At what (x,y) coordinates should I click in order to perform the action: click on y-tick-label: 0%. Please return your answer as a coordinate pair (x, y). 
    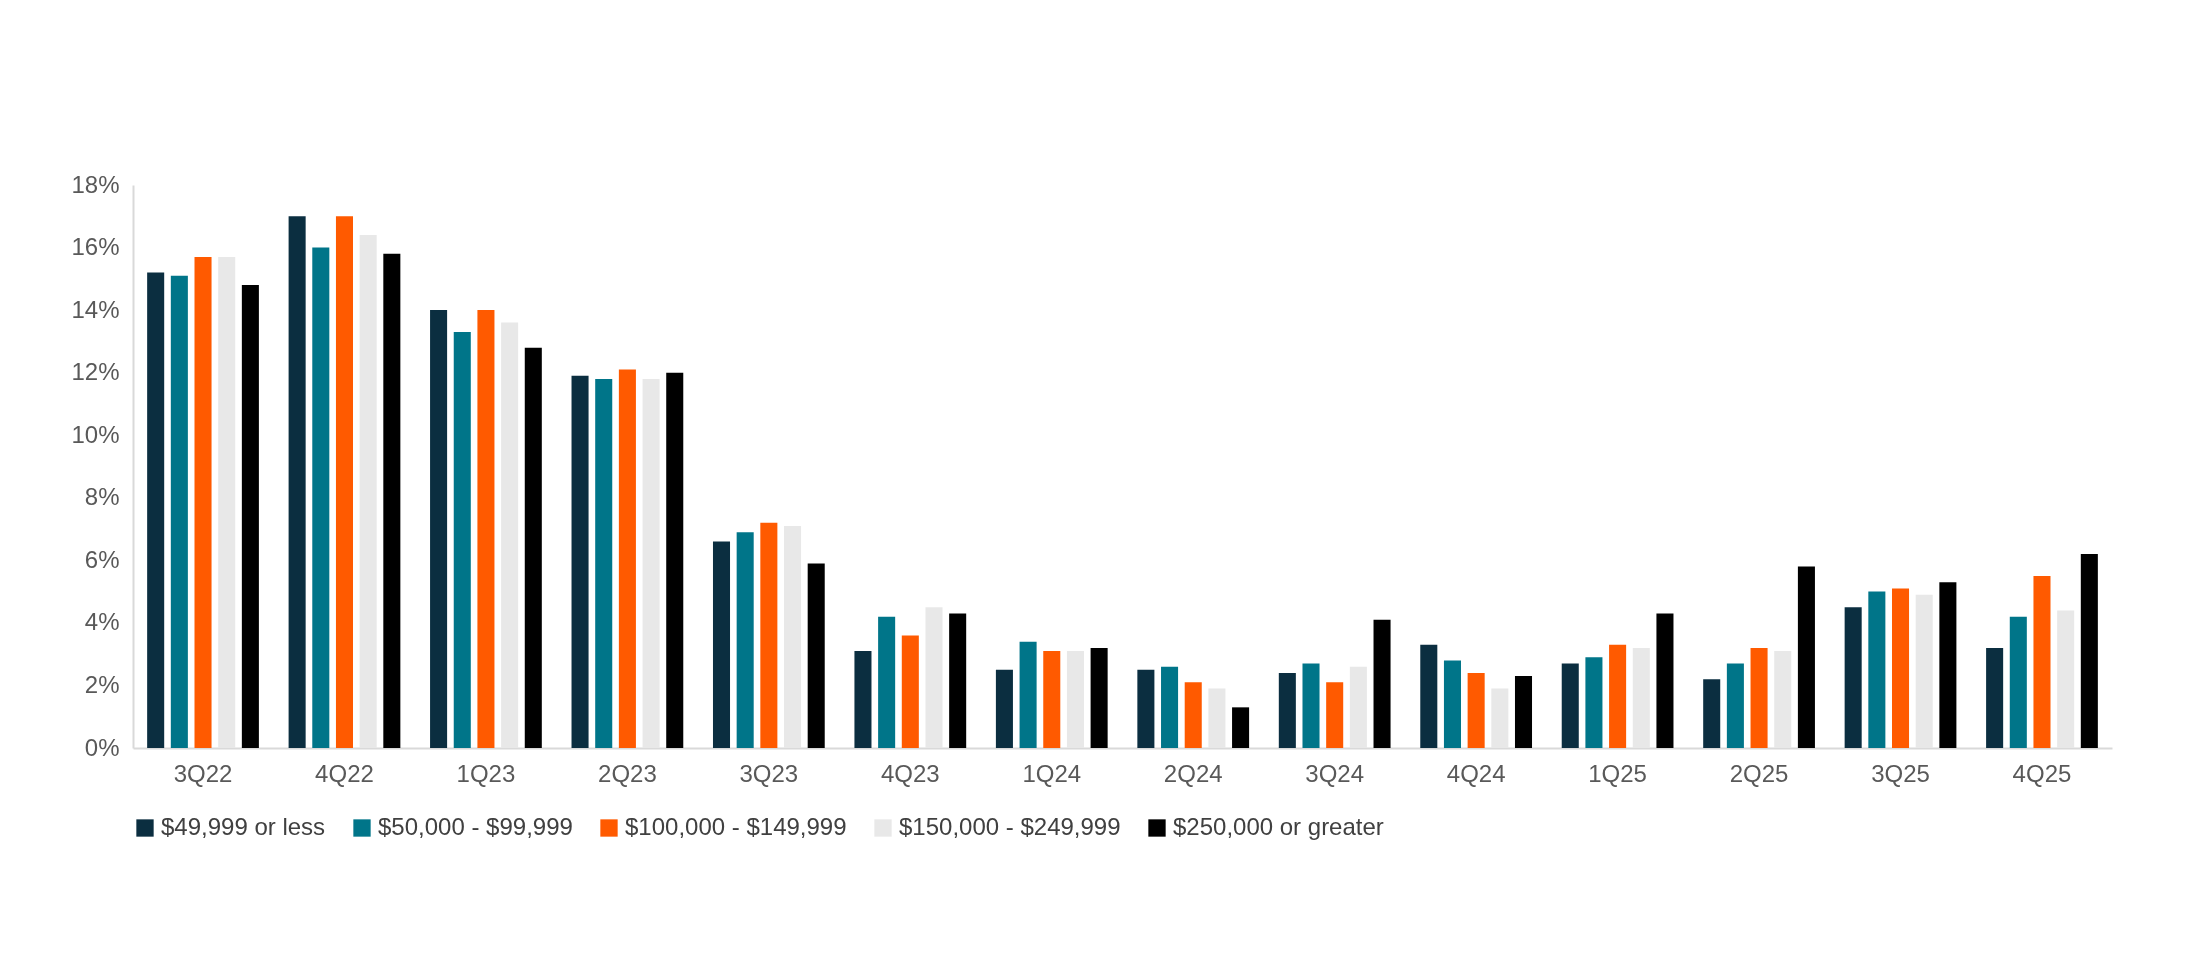
    Looking at the image, I should click on (102, 747).